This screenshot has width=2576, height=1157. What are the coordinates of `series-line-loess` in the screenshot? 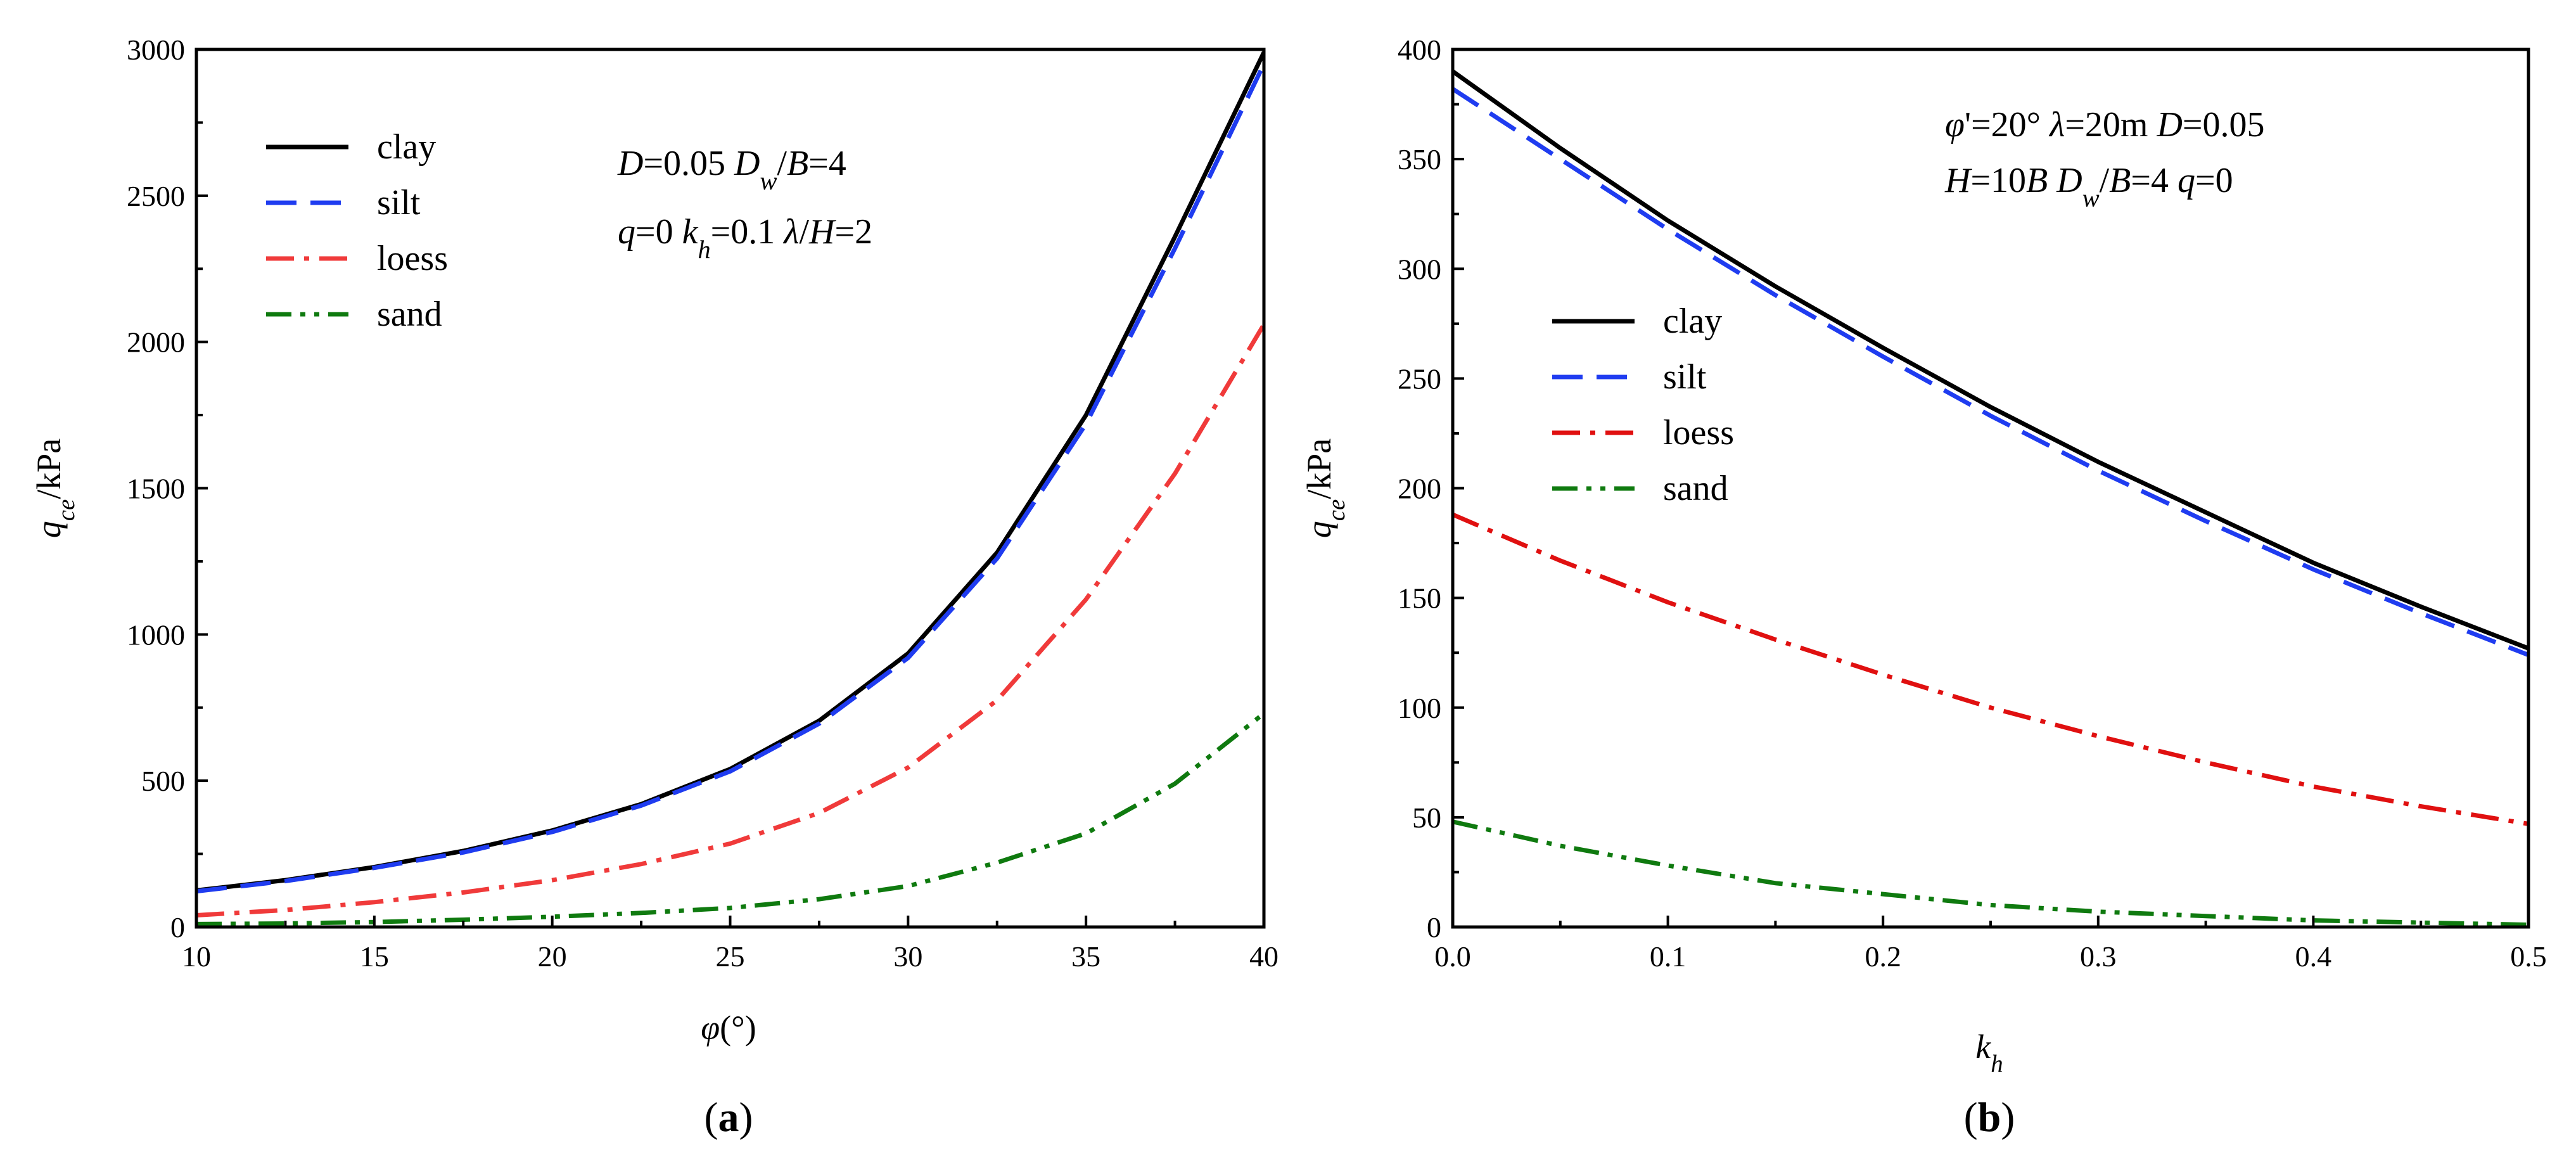 It's located at (1991, 669).